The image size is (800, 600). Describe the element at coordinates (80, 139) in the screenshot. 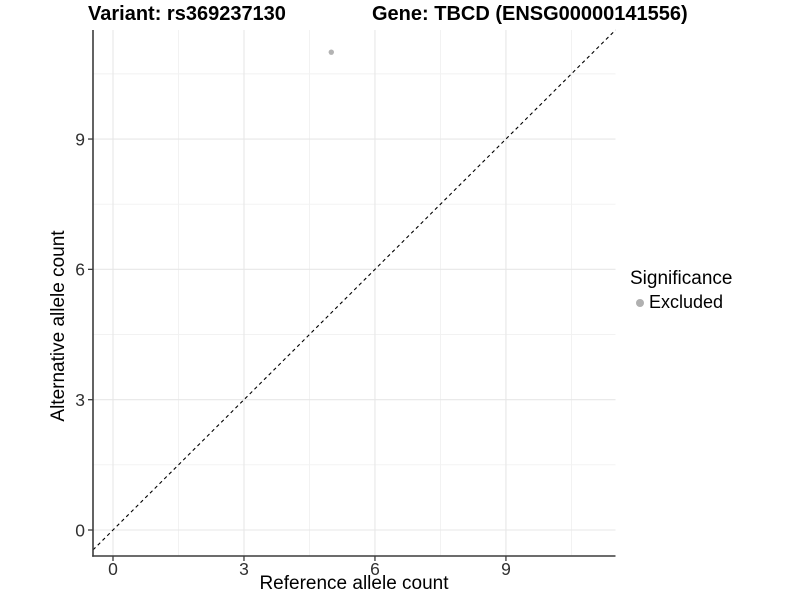

I see `y-tick-label: 9` at that location.